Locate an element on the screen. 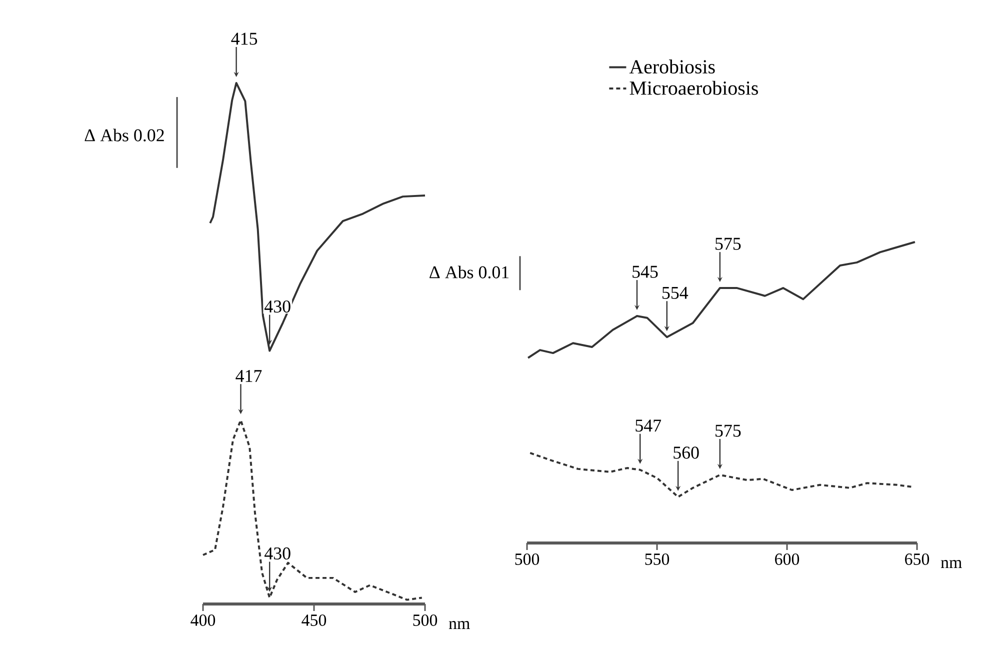 The height and width of the screenshot is (671, 992). text: Δ Abs 0.01 is located at coordinates (469, 272).